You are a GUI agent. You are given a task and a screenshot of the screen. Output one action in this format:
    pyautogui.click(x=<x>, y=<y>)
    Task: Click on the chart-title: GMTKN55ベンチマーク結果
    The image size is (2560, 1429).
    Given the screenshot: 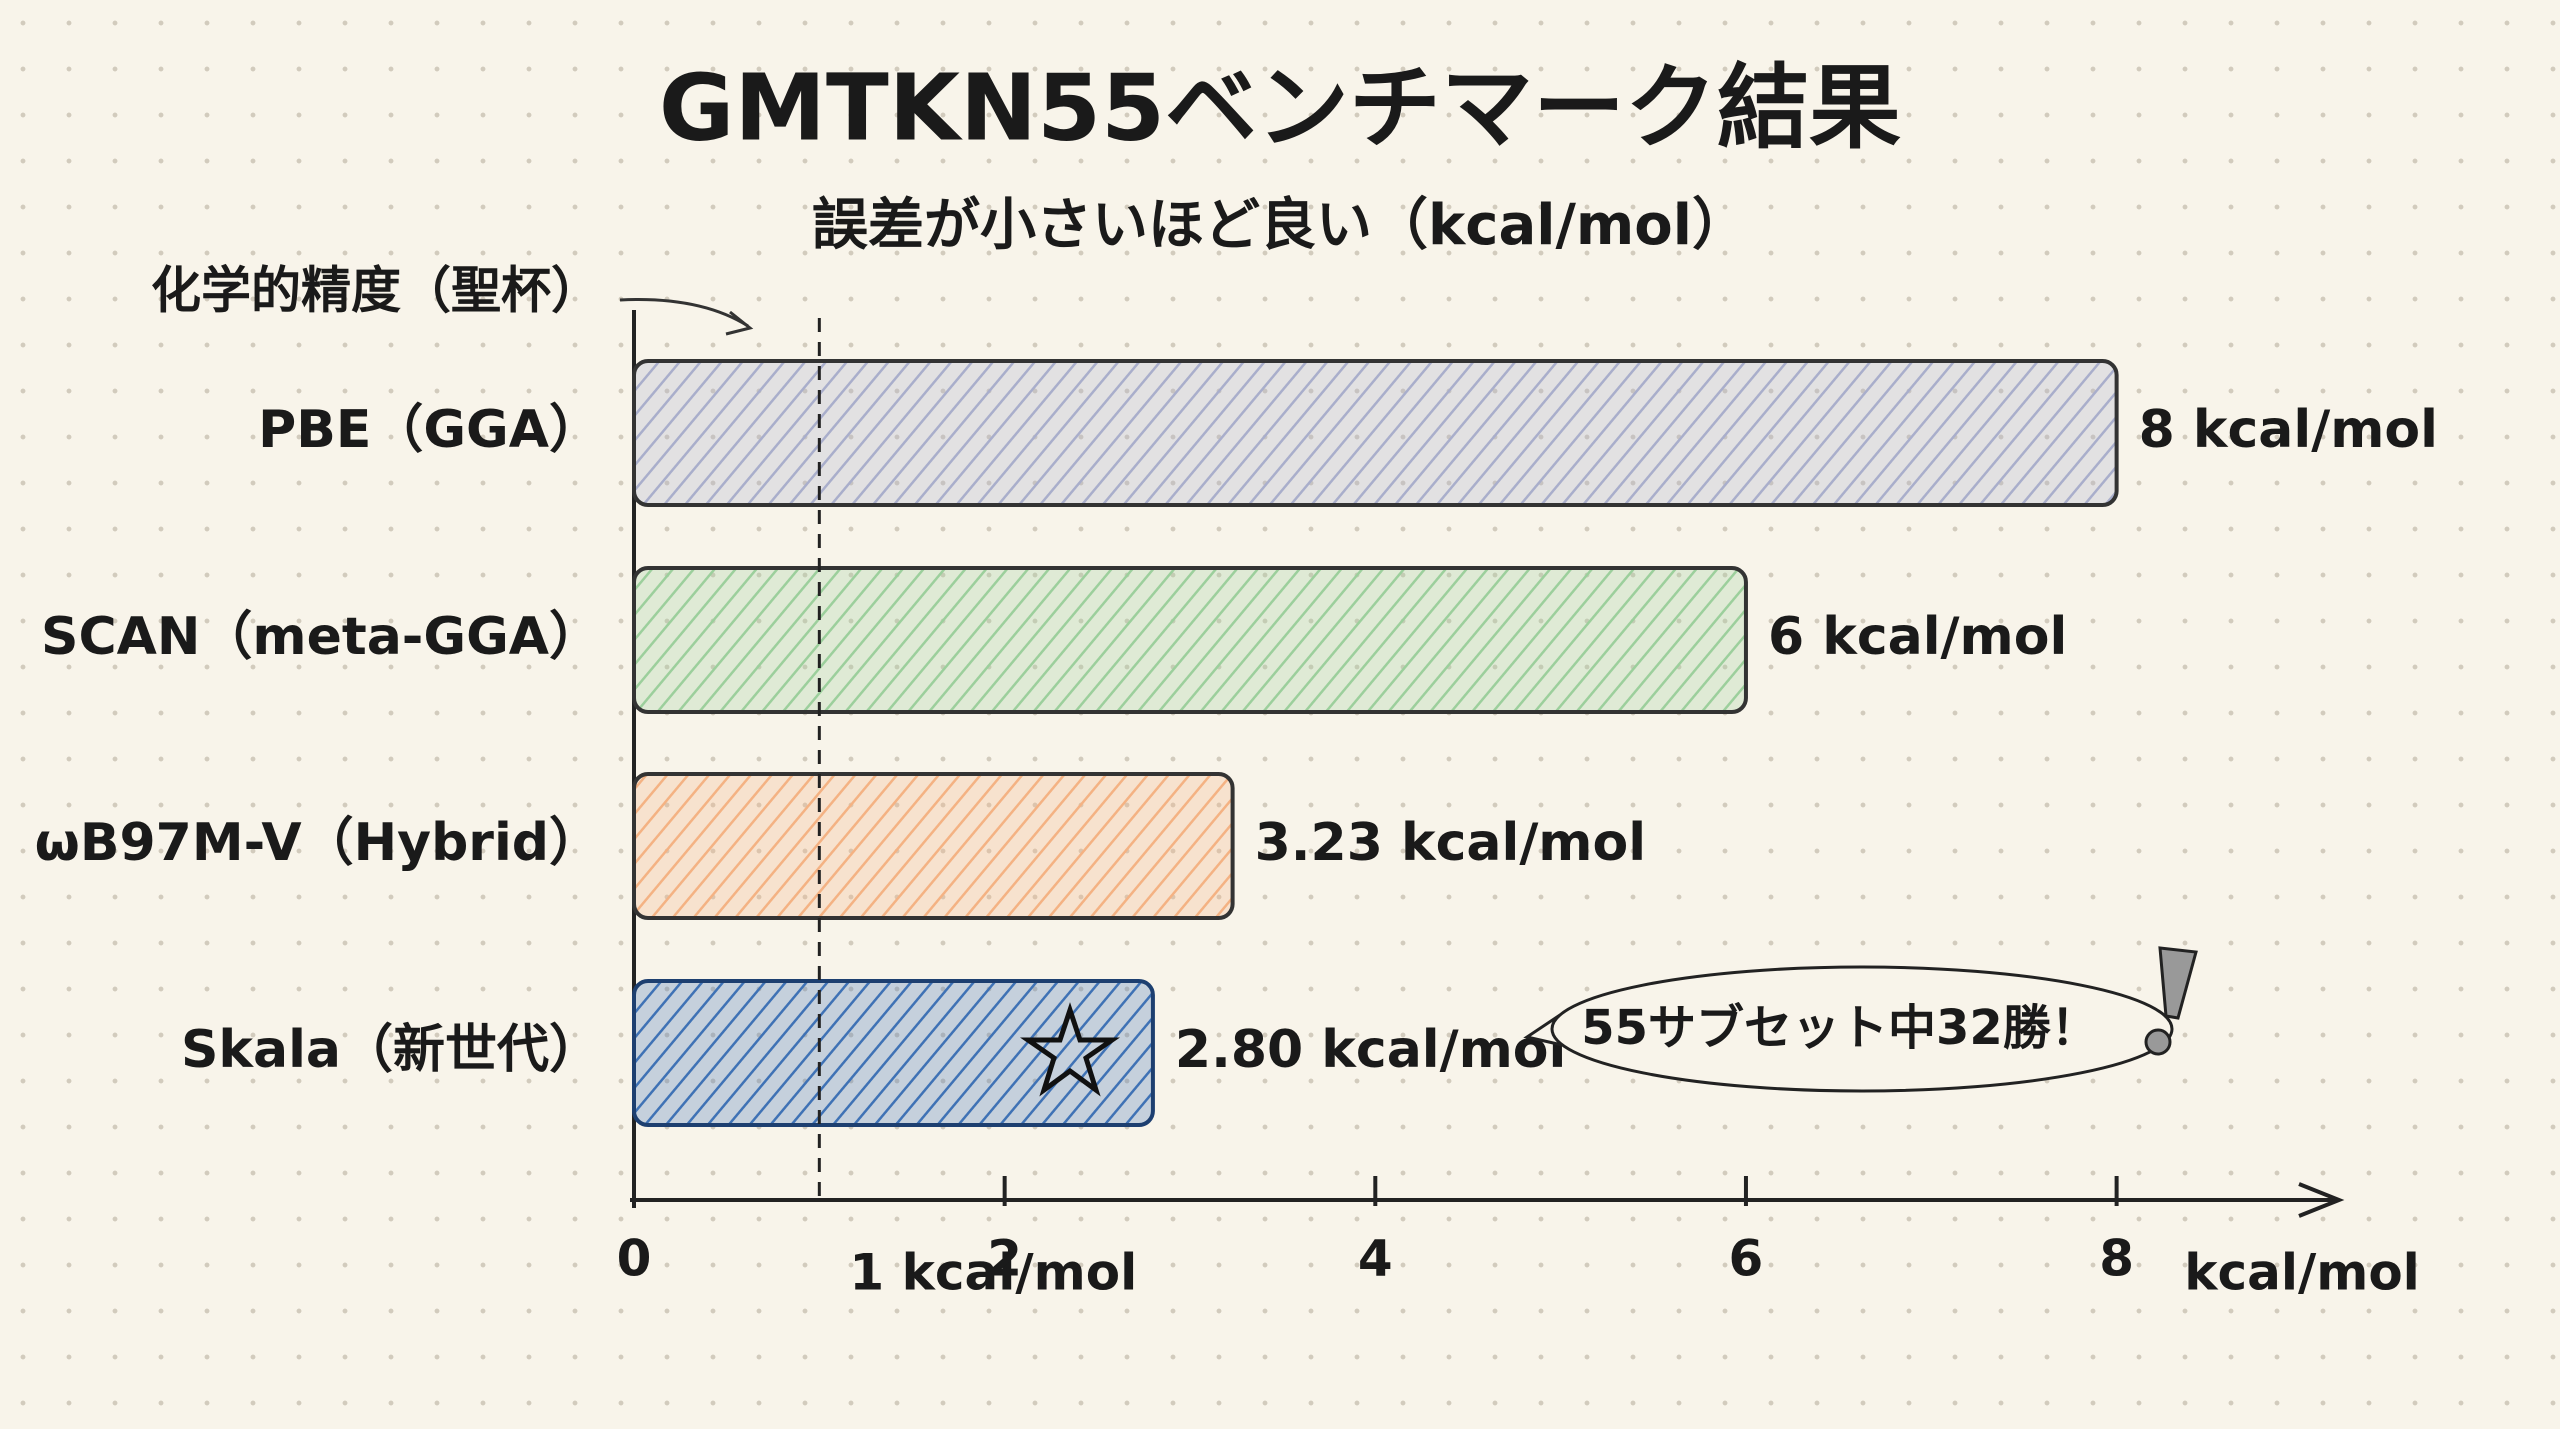 What is the action you would take?
    pyautogui.click(x=1280, y=107)
    